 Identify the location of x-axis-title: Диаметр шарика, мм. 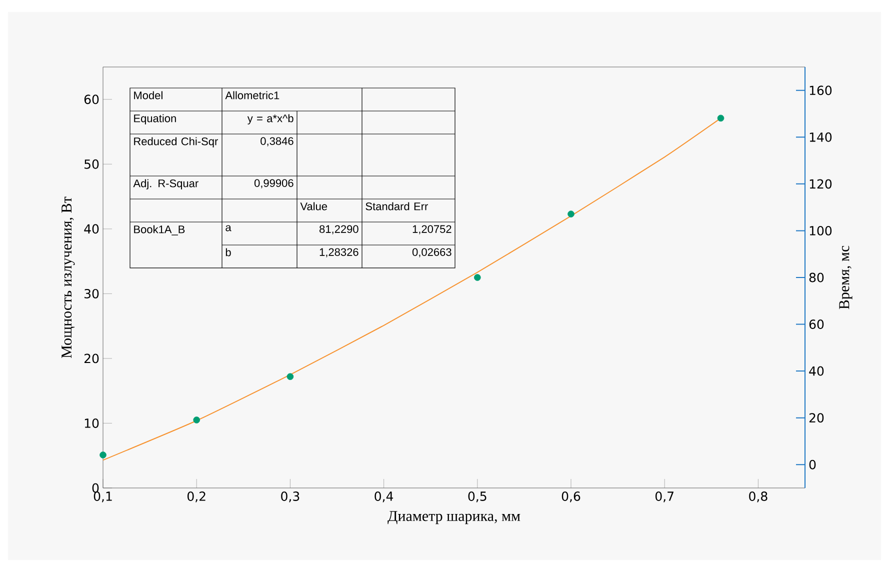
(454, 517).